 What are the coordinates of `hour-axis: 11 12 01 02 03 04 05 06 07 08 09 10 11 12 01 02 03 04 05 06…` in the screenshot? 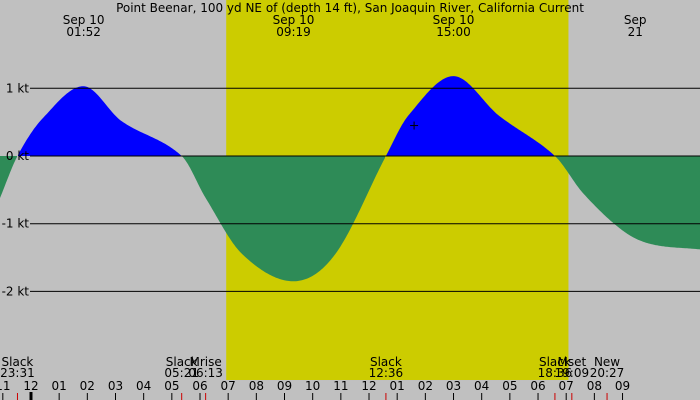 It's located at (315, 389).